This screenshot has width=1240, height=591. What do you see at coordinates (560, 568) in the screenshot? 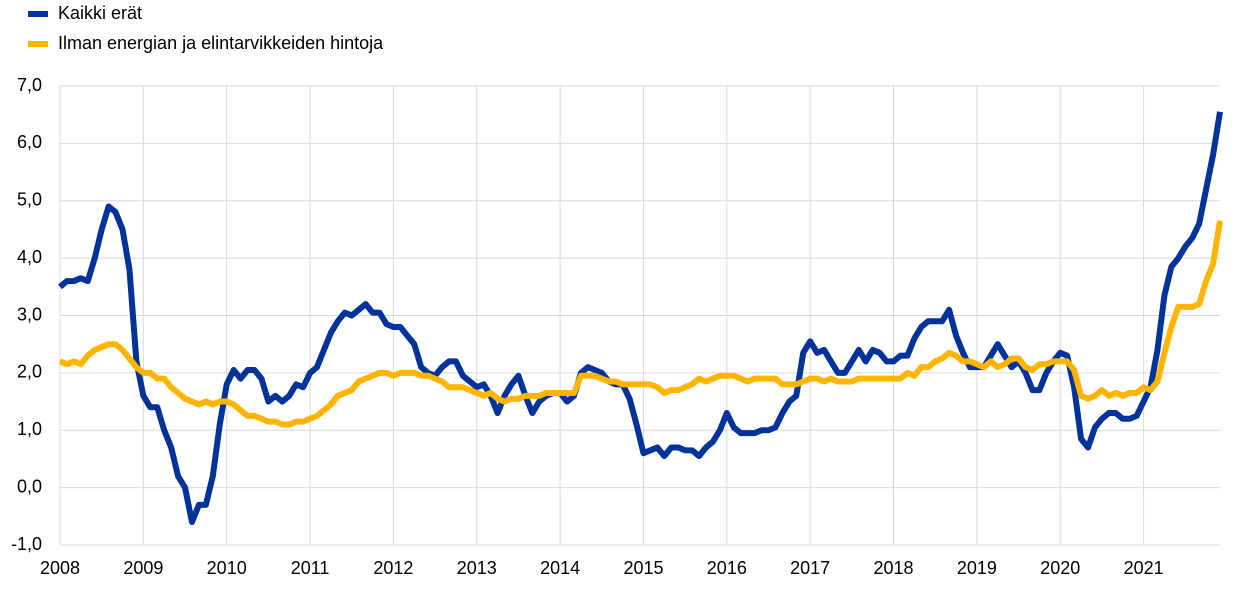
I see `x-tick-label: 2014` at bounding box center [560, 568].